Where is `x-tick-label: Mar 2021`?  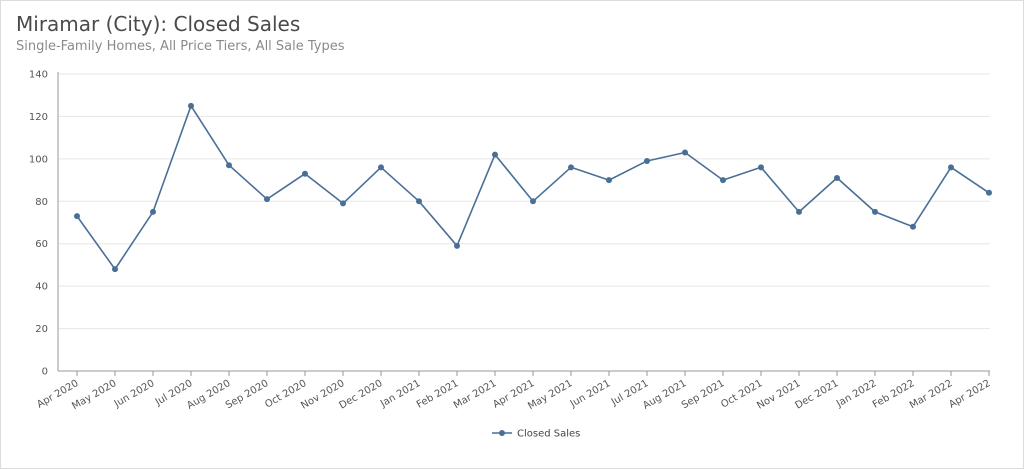 x-tick-label: Mar 2021 is located at coordinates (475, 394).